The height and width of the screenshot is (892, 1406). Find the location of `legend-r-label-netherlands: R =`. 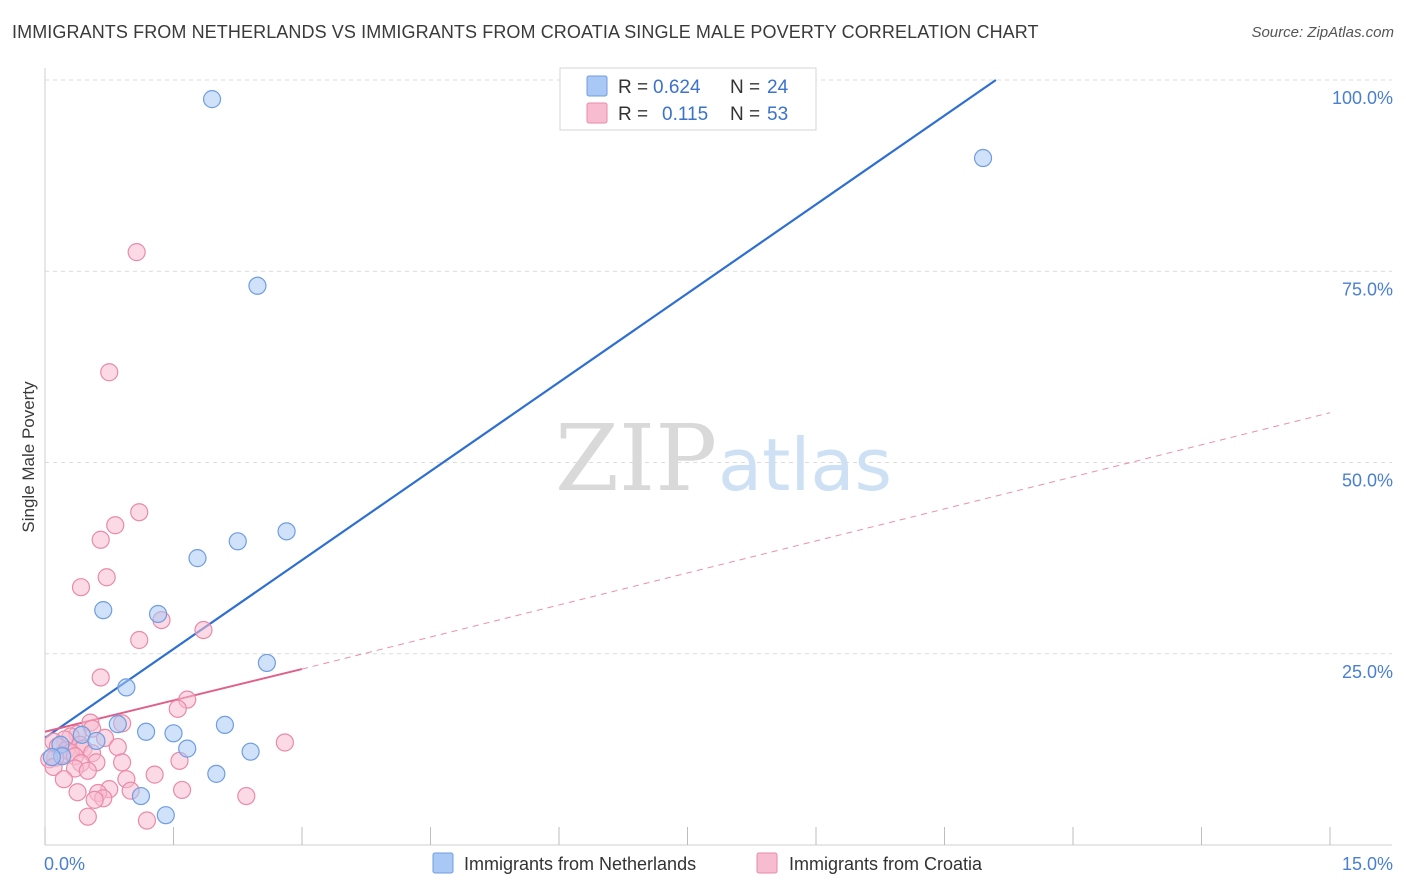

legend-r-label-netherlands: R = is located at coordinates (633, 87).